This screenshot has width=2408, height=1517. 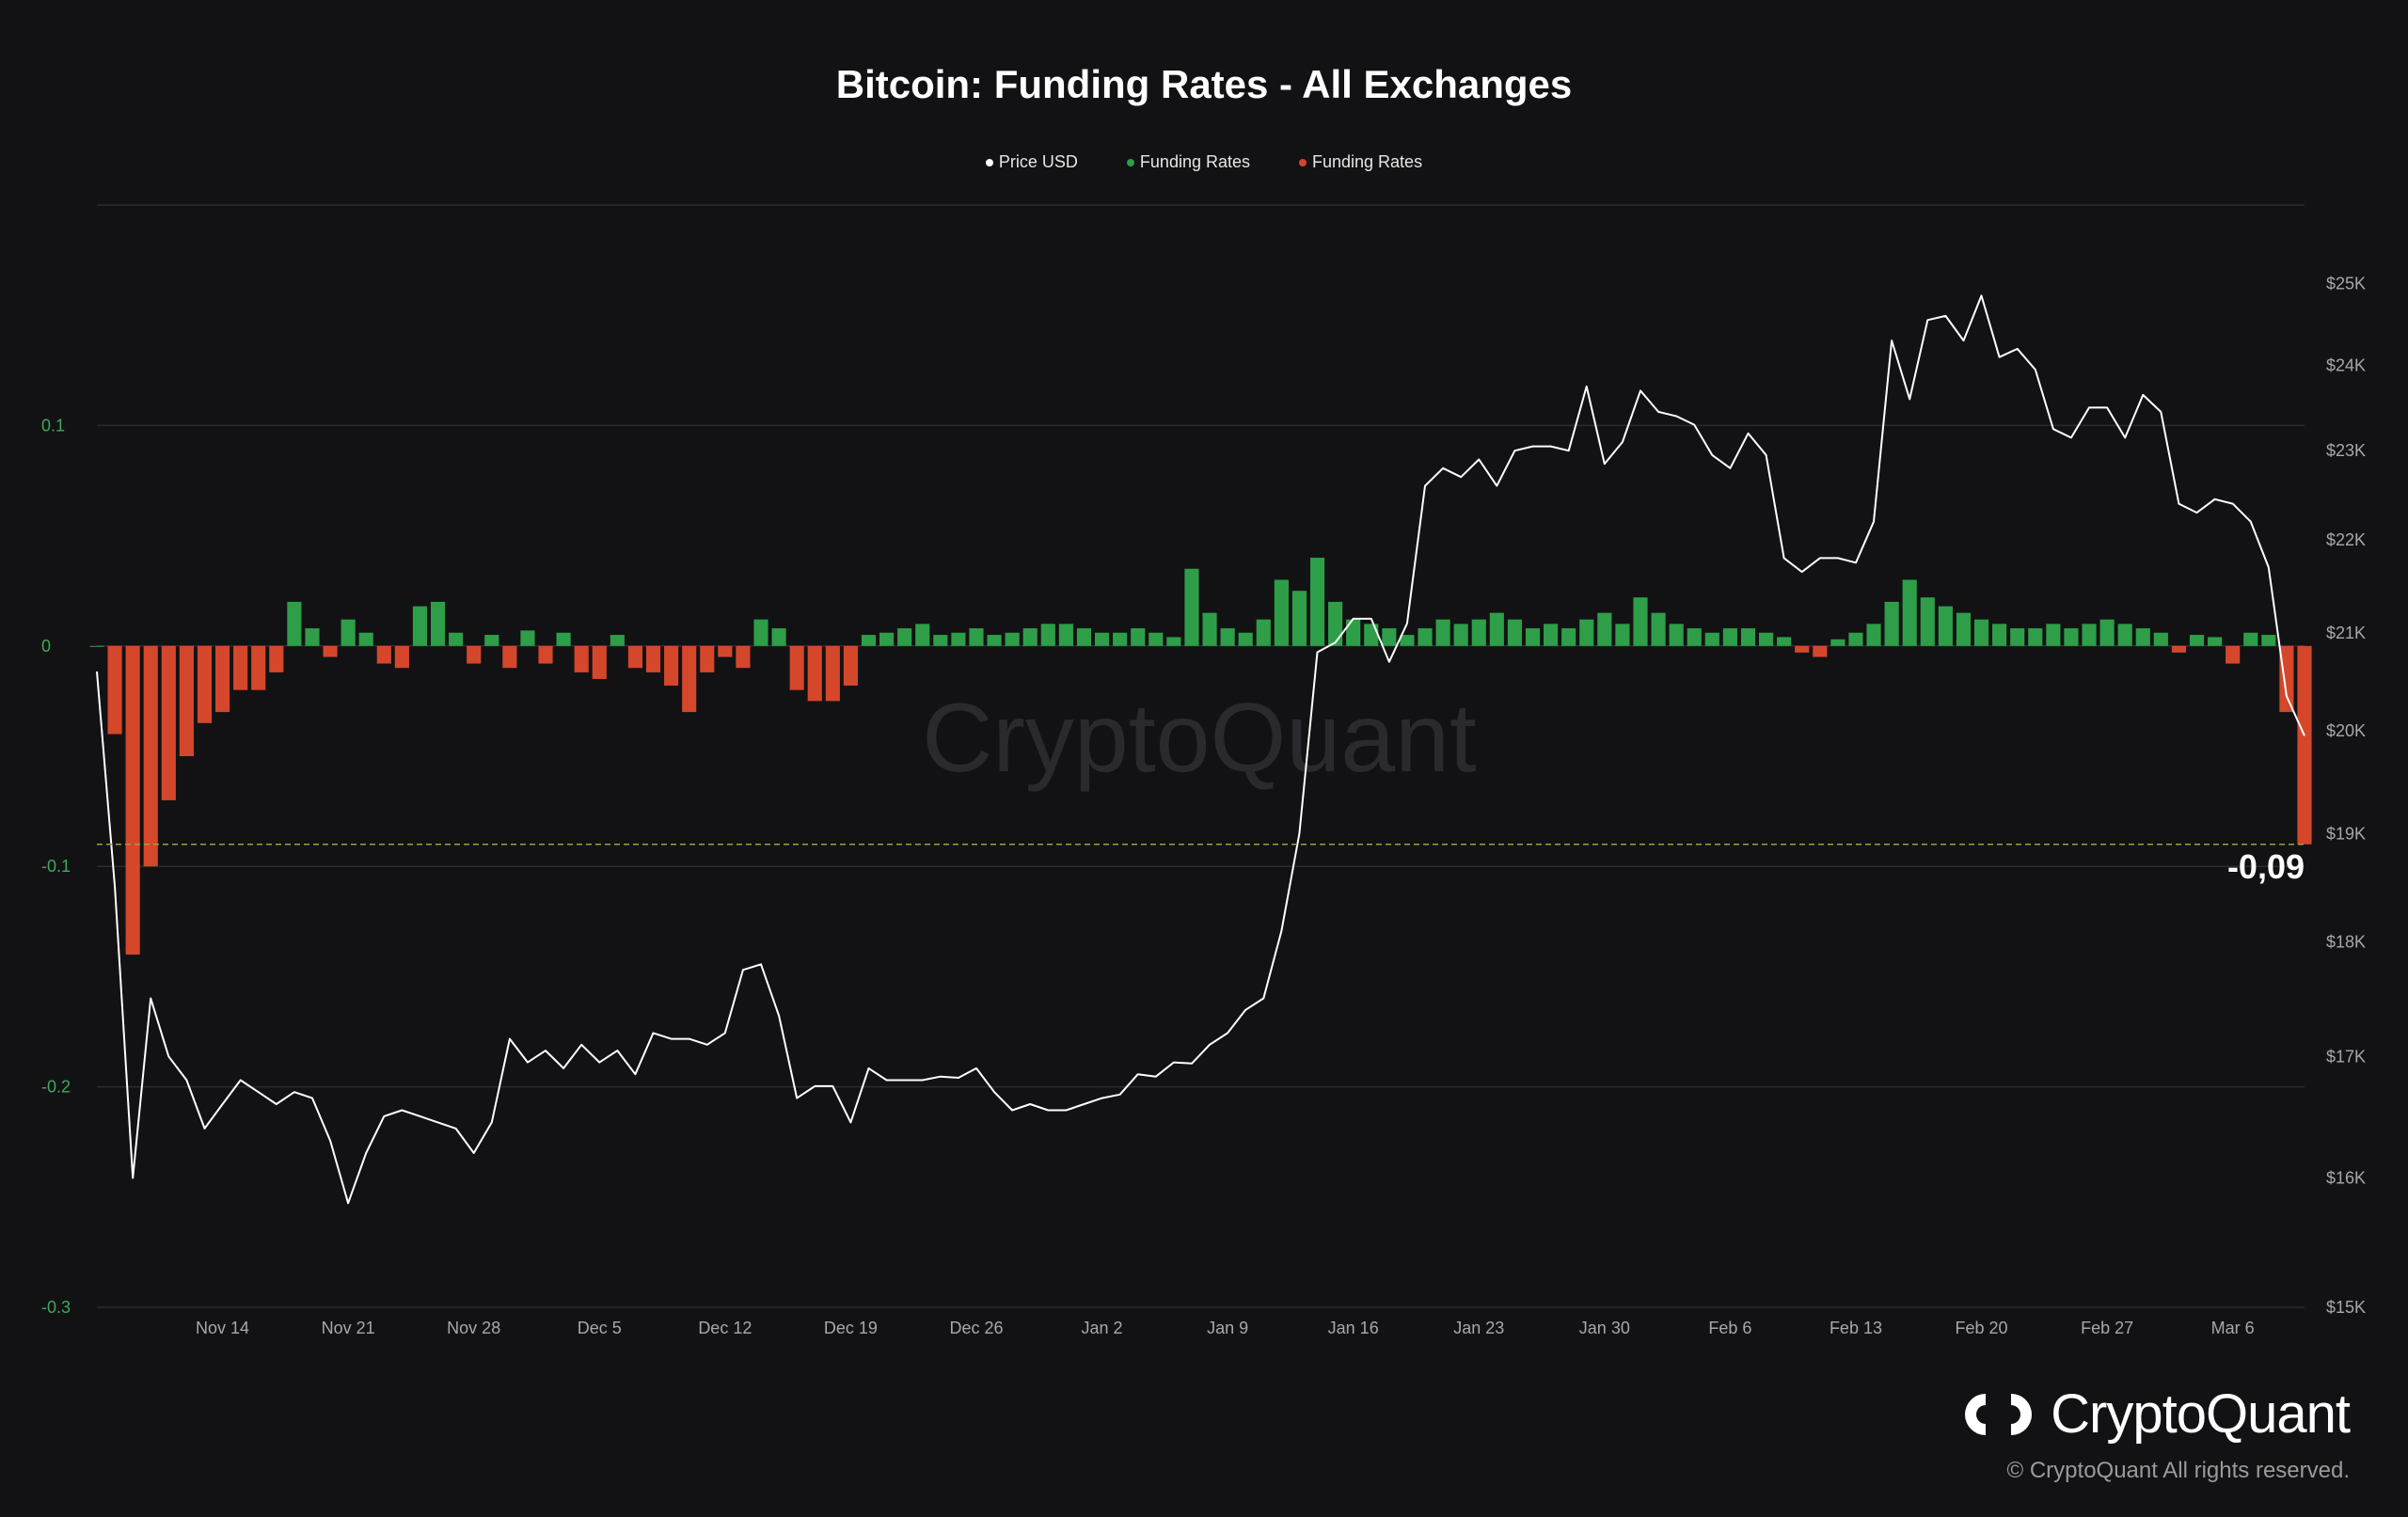 I want to click on chart-title: Bitcoin: Funding Rates - All Exchanges, so click(x=1204, y=84).